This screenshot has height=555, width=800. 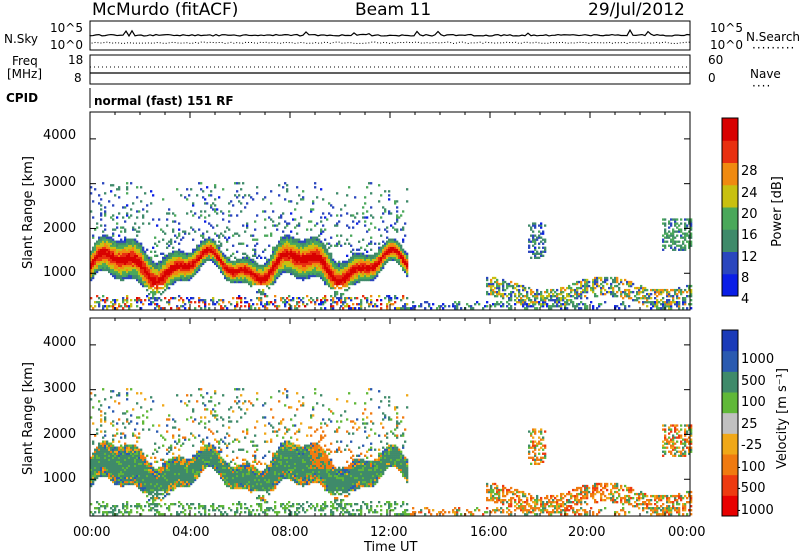 What do you see at coordinates (755, 510) in the screenshot?
I see `vel-cbar-tick-minus1000: -1000` at bounding box center [755, 510].